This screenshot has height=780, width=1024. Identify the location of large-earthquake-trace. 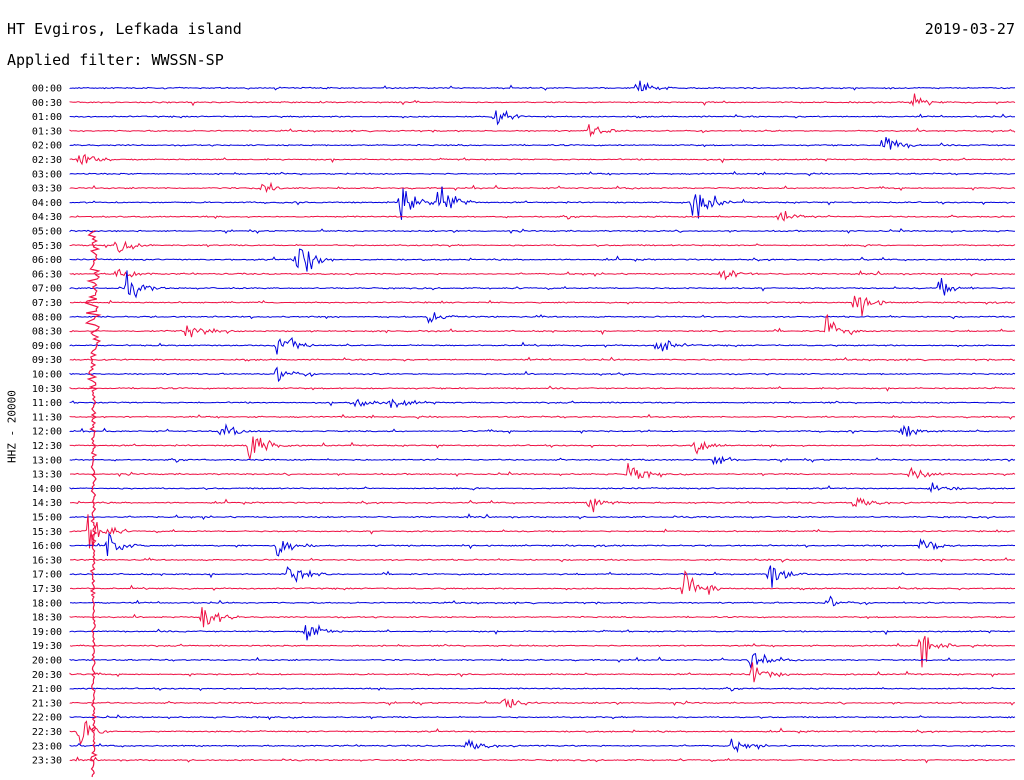
(93, 504).